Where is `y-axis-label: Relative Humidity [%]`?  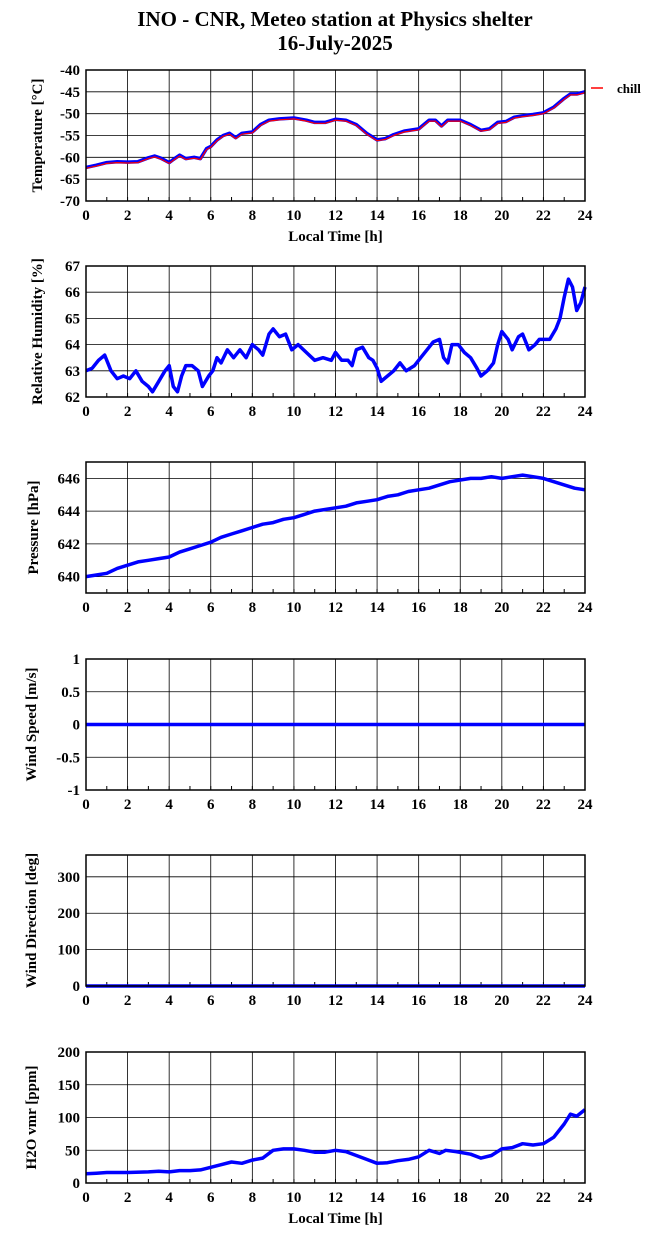
y-axis-label: Relative Humidity [%] is located at coordinates (38, 331).